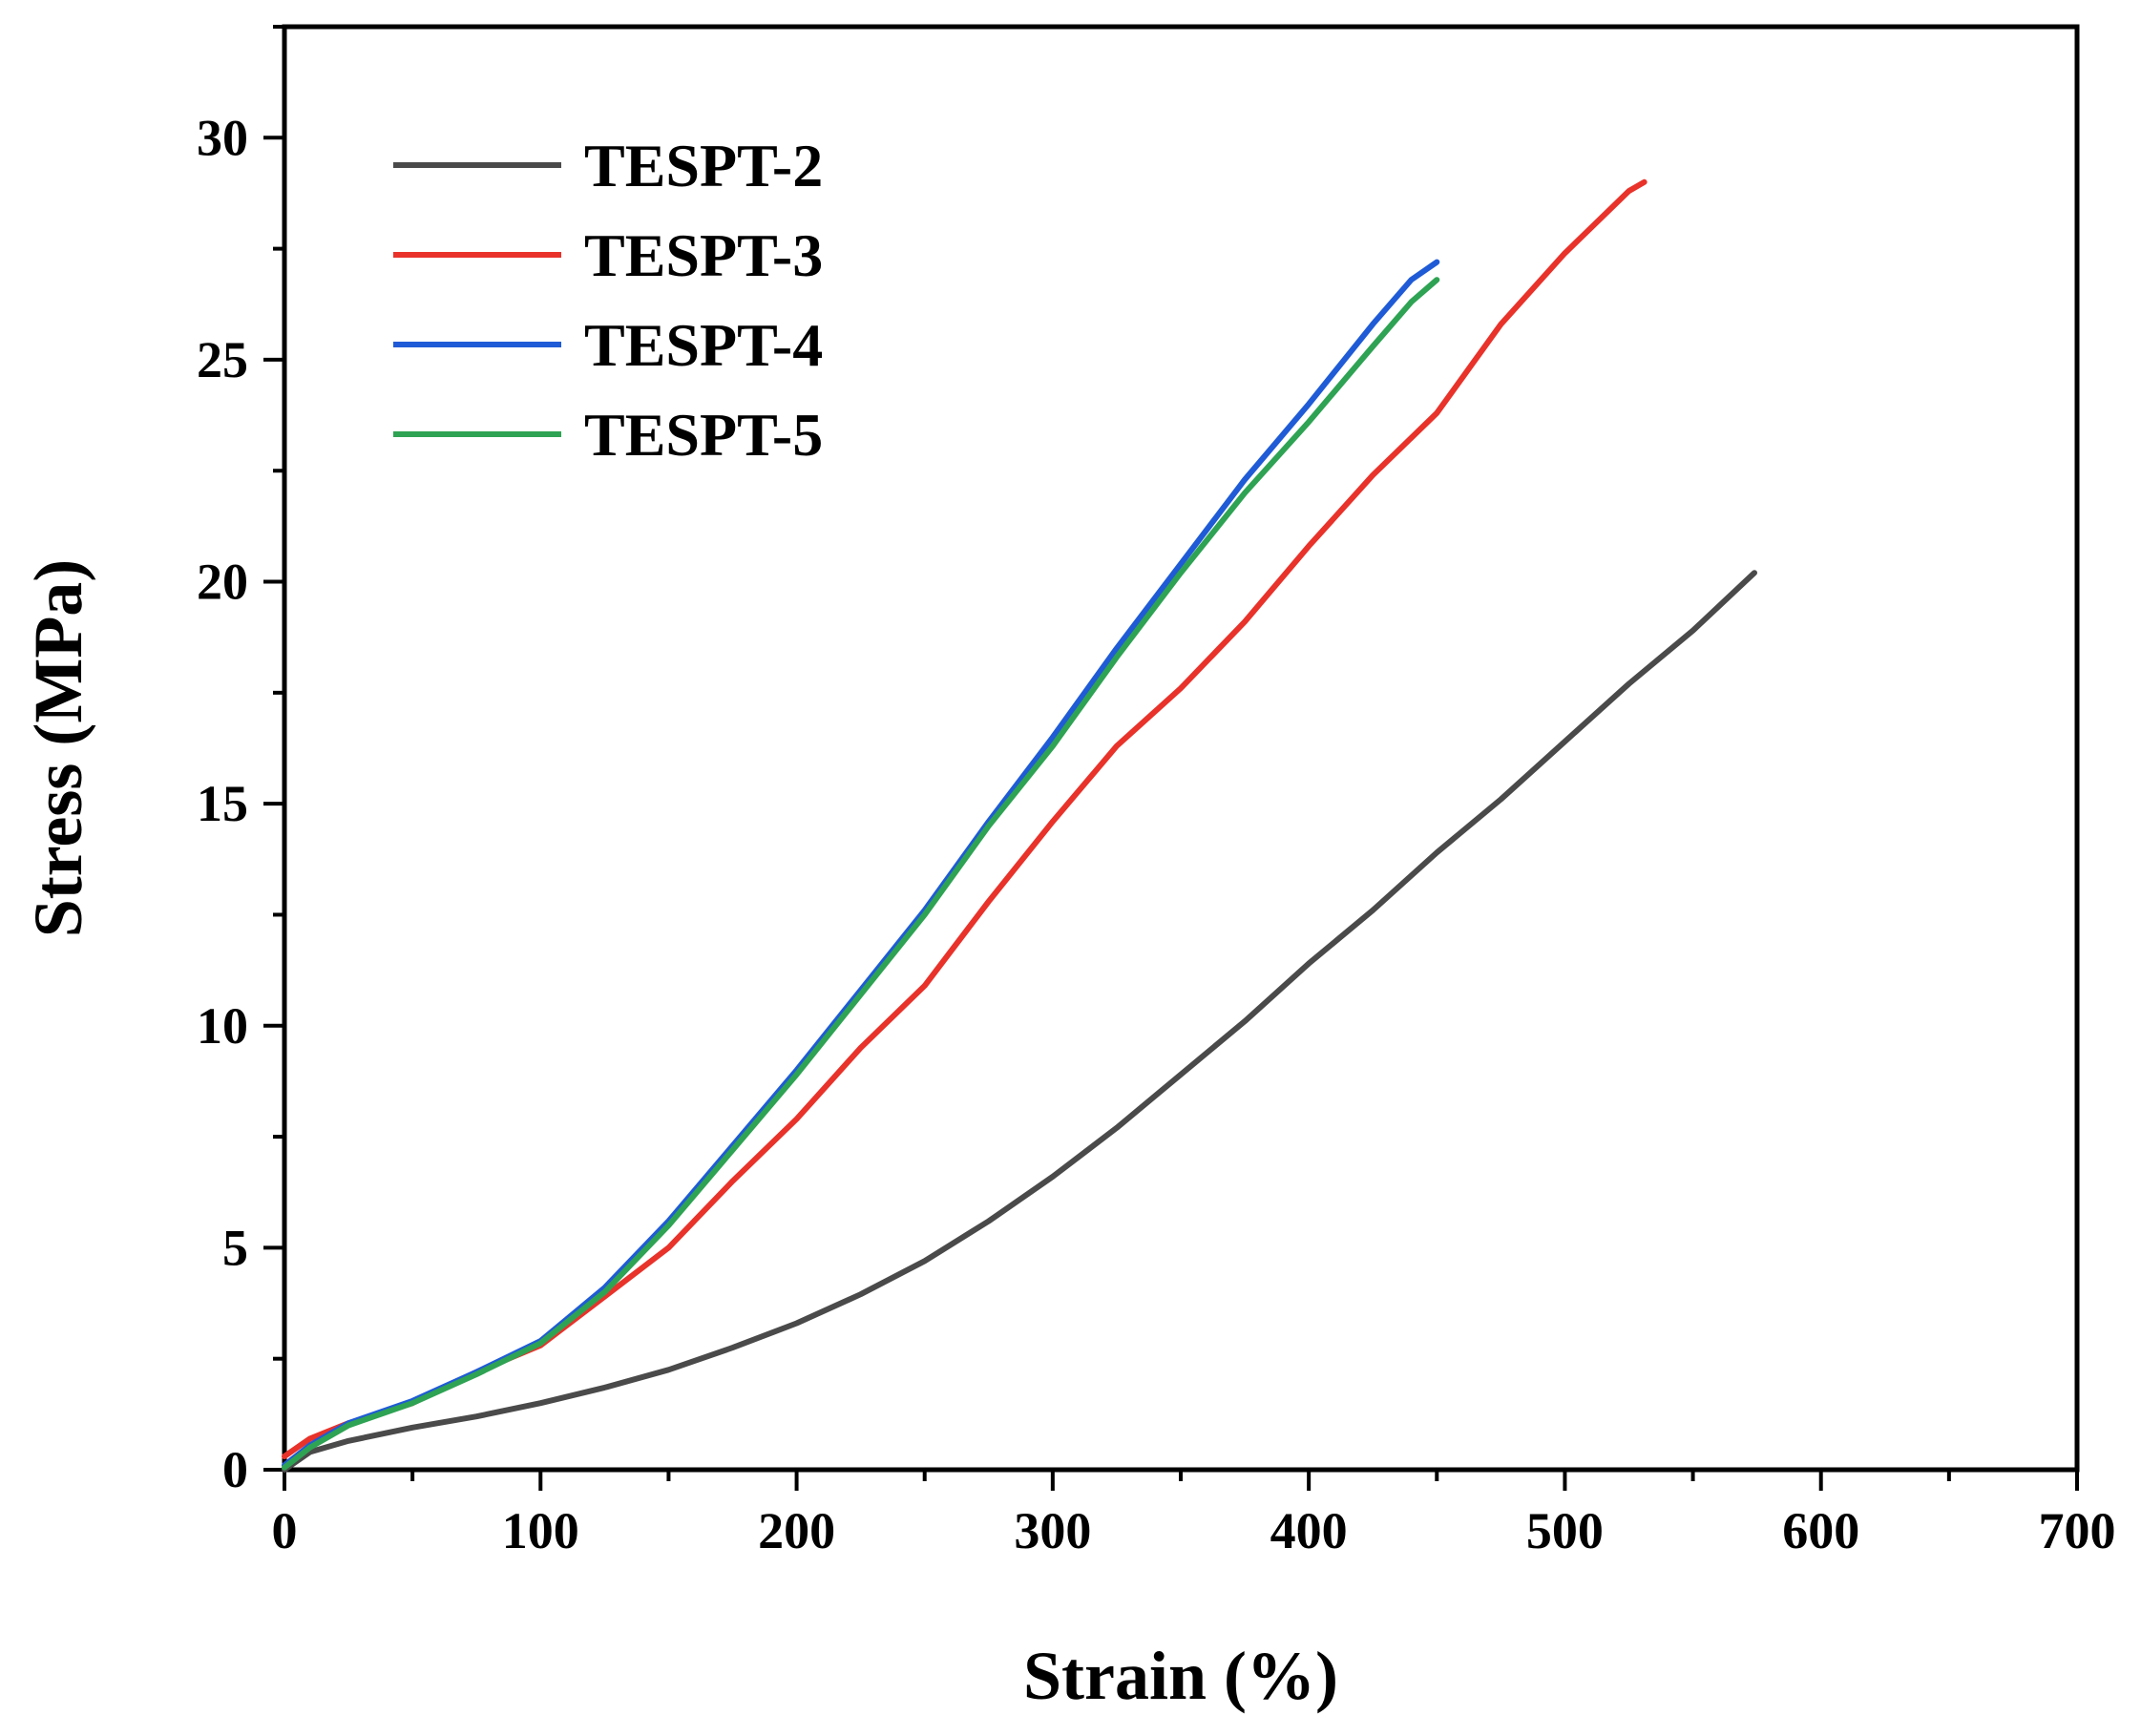 The width and height of the screenshot is (2141, 1736). What do you see at coordinates (222, 803) in the screenshot?
I see `y-tick-label: 15` at bounding box center [222, 803].